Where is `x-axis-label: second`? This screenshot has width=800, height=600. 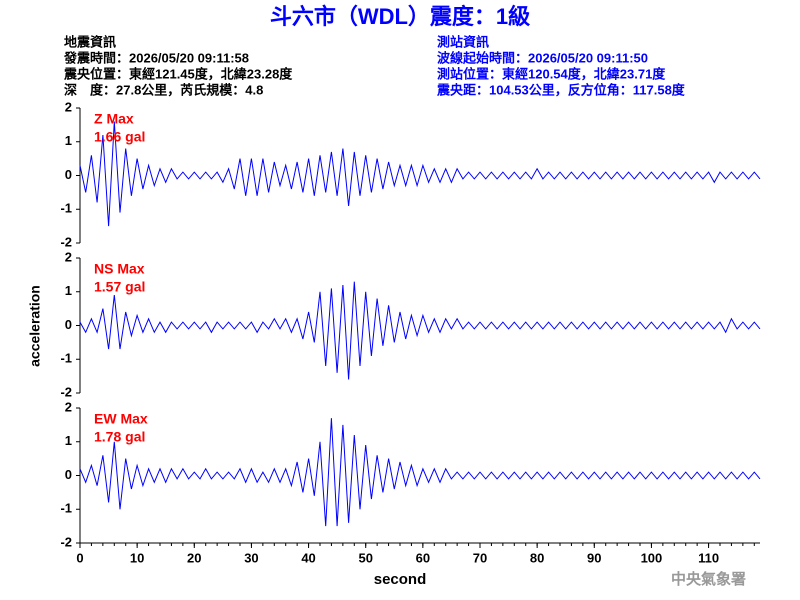
x-axis-label: second is located at coordinates (400, 579).